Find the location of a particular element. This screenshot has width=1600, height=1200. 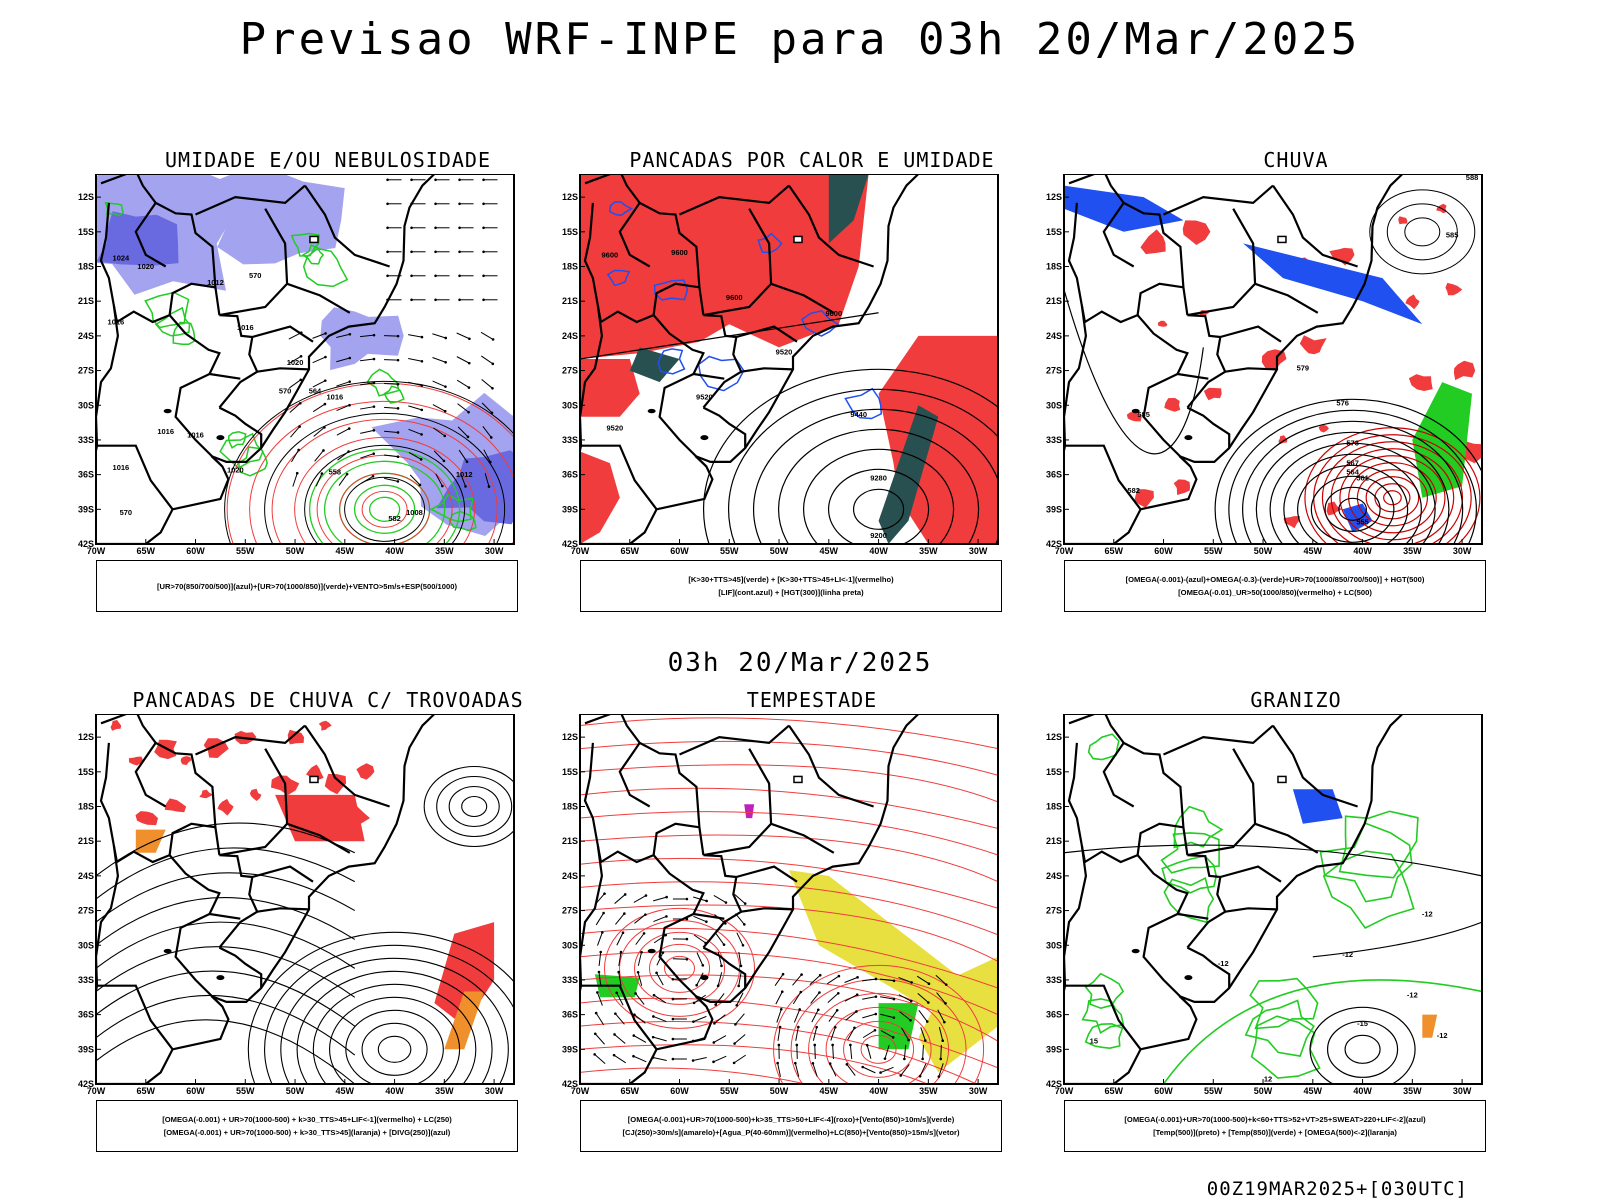

contour-label: 564 is located at coordinates (1352, 472).